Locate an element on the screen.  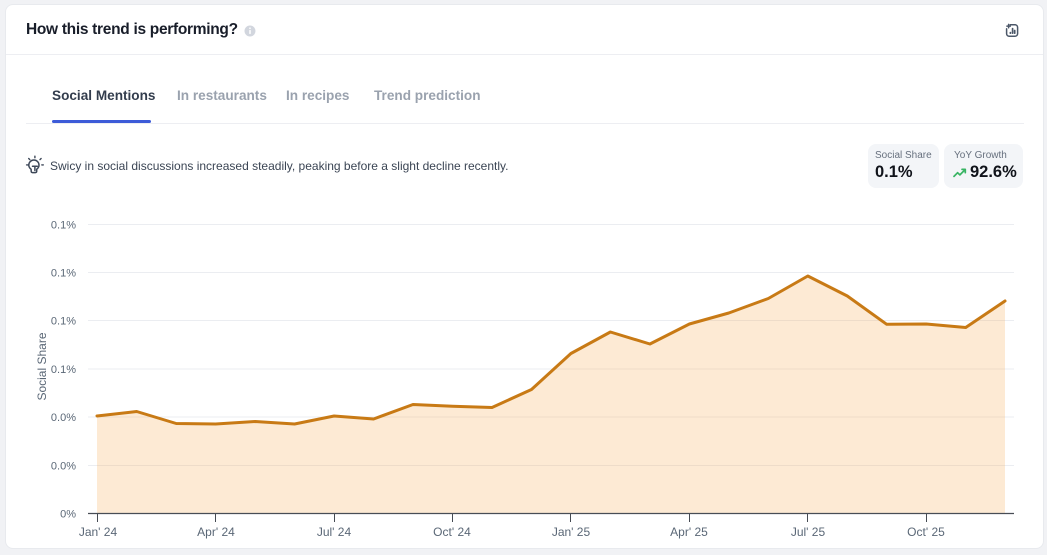
svg-text: Oct' 24 is located at coordinates (452, 532).